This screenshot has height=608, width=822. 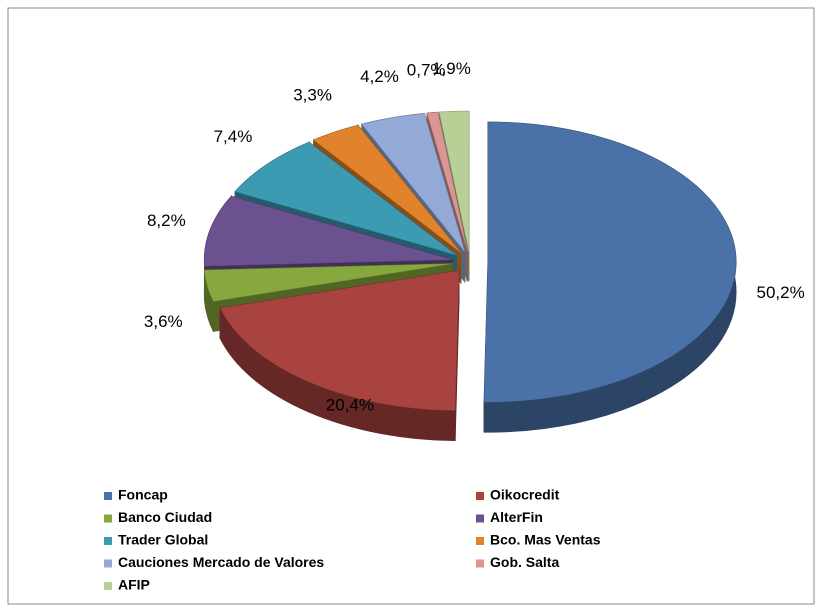 I want to click on legend-label: Foncap, so click(x=143, y=495).